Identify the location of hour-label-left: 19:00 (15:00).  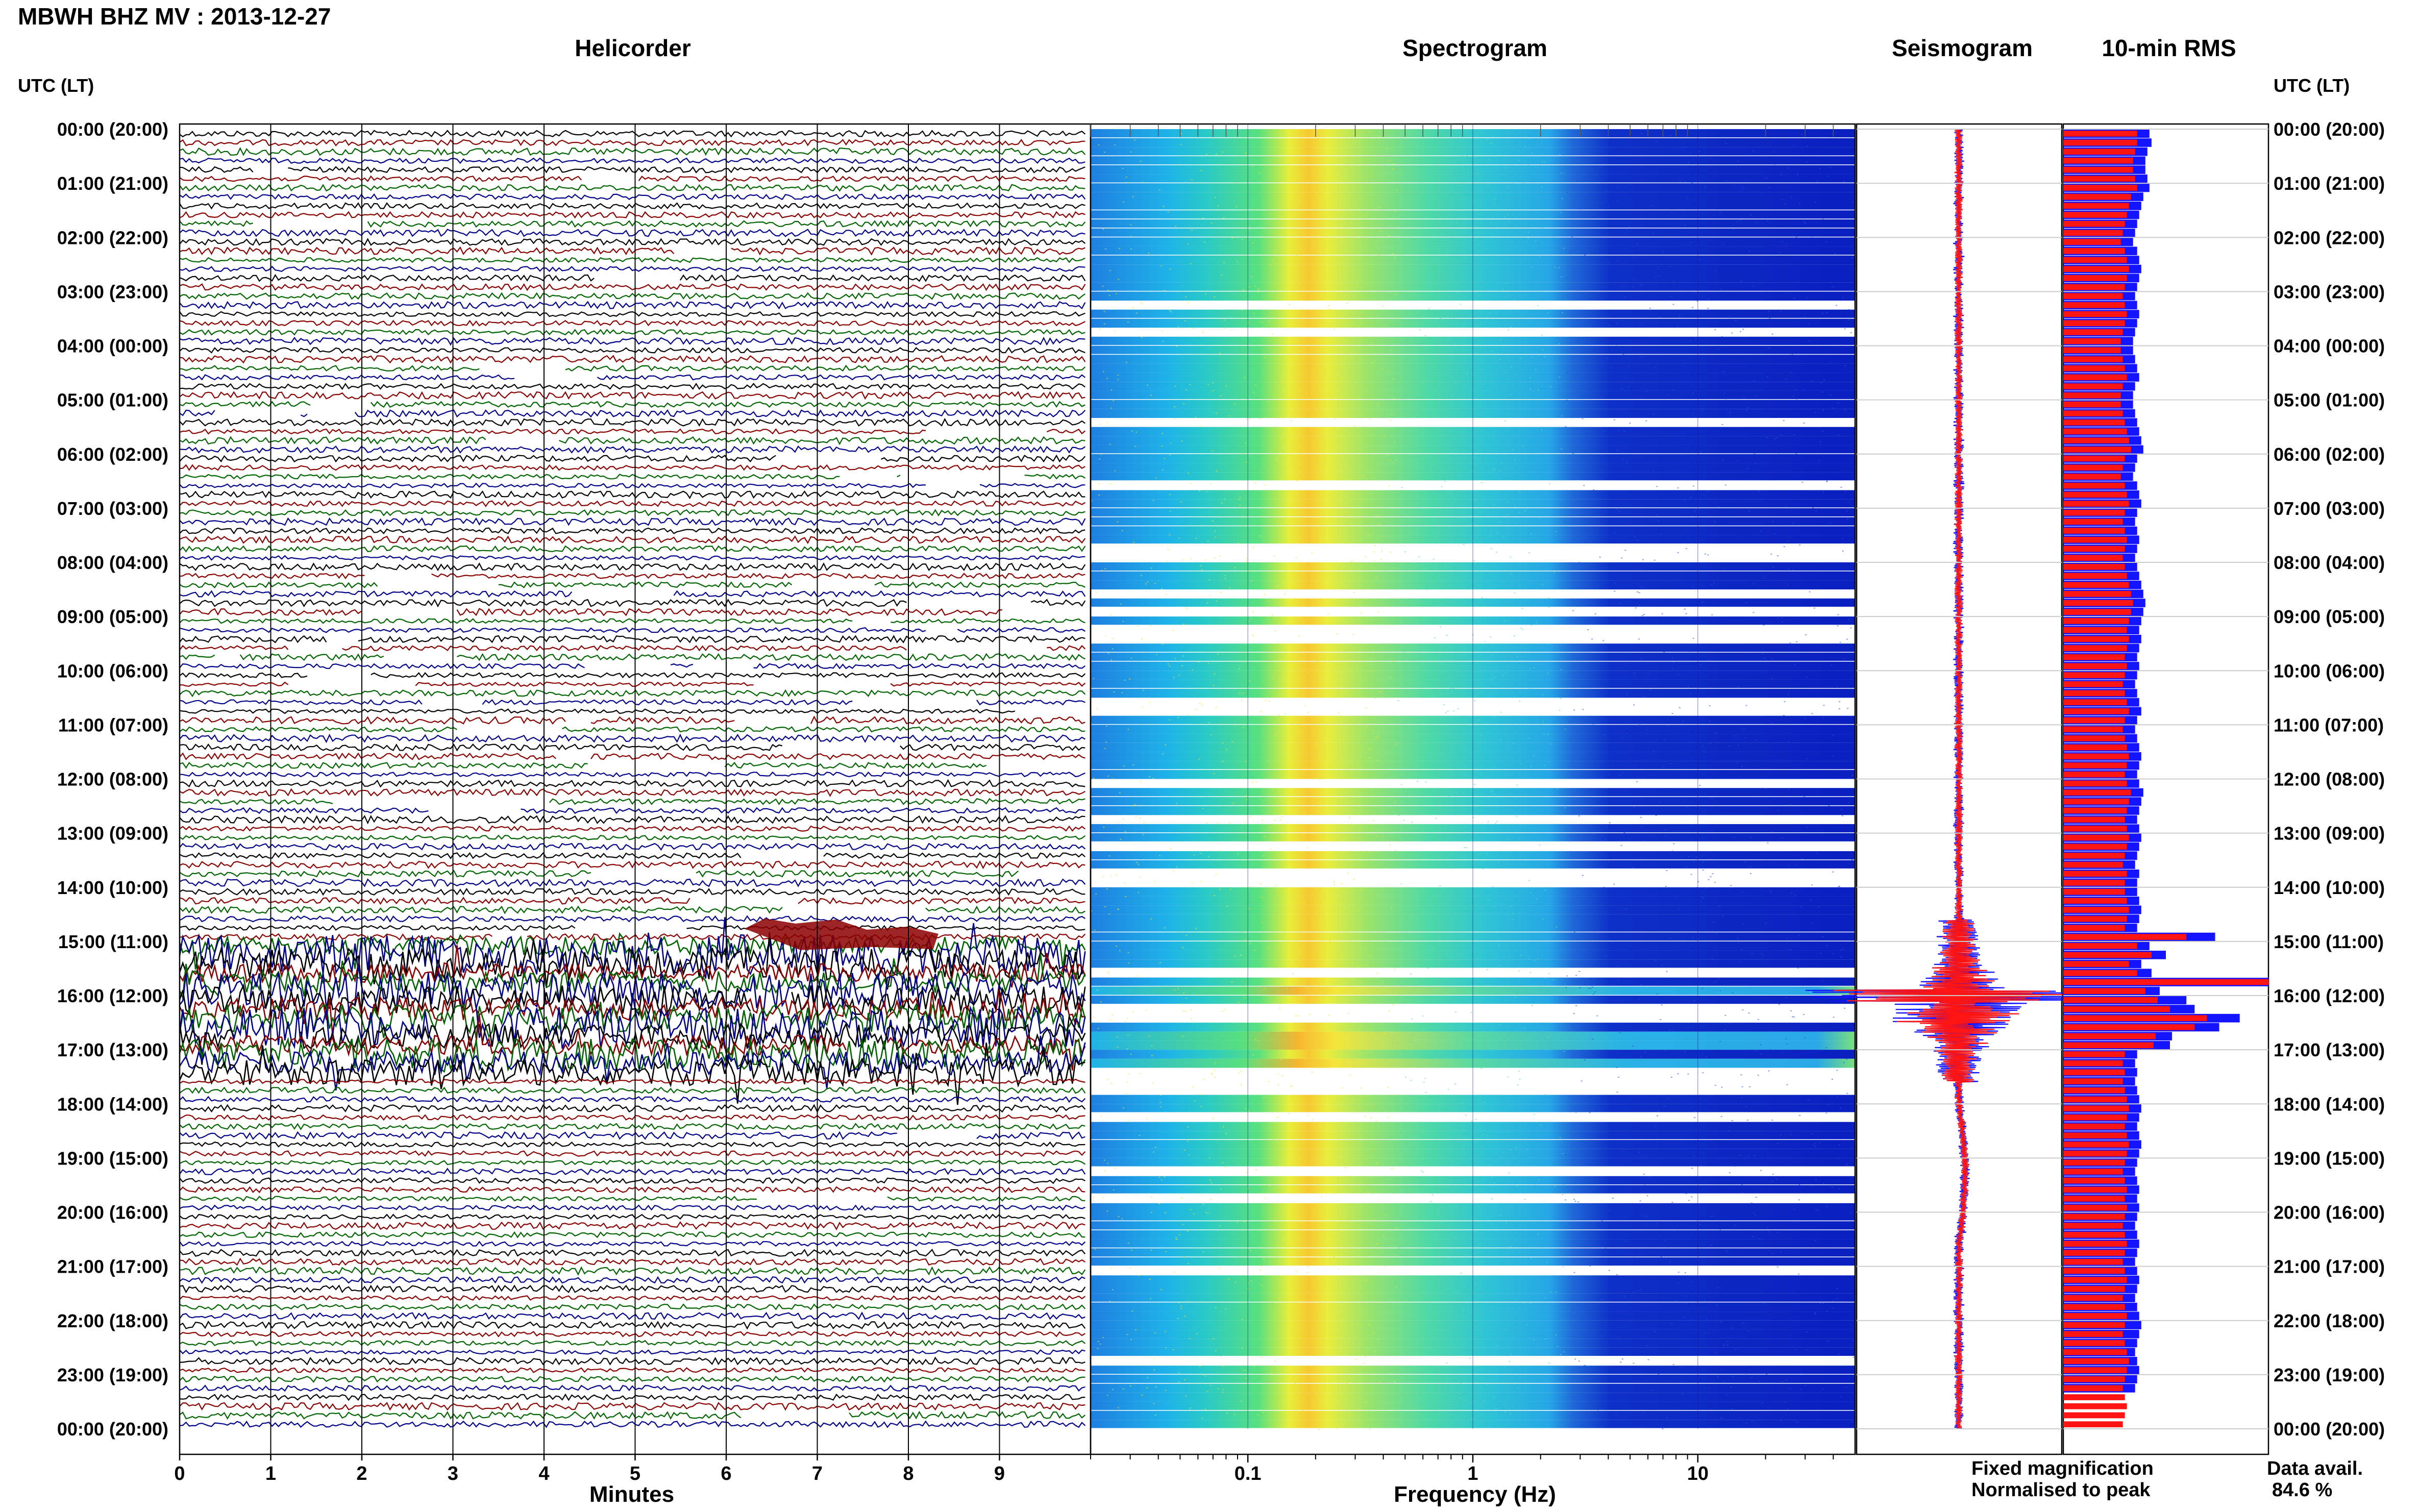
(112, 1158).